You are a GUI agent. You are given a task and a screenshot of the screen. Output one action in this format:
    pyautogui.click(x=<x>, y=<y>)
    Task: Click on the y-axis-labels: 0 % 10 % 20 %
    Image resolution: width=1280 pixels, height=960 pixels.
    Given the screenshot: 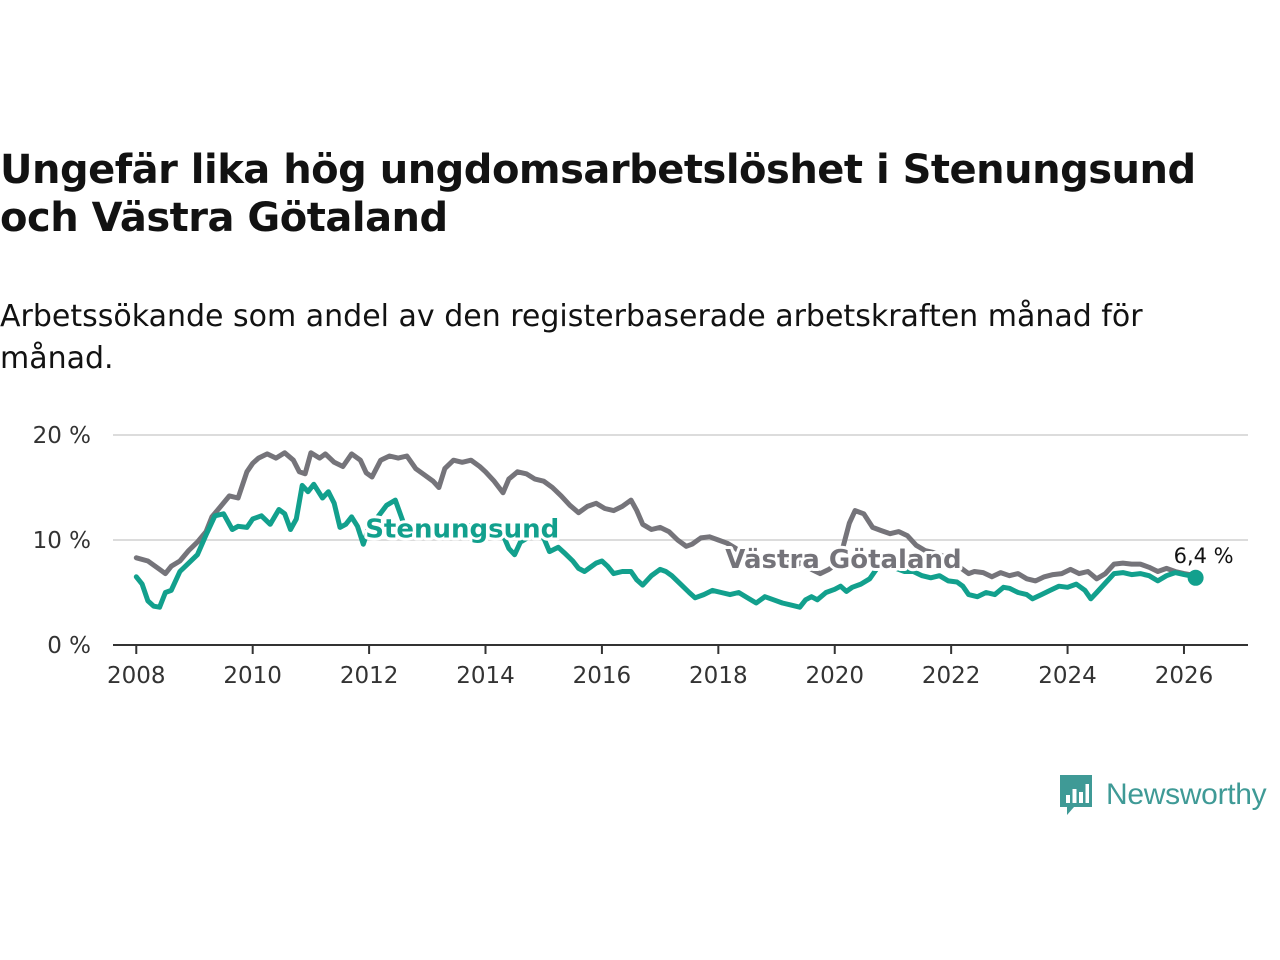 What is the action you would take?
    pyautogui.click(x=62, y=541)
    